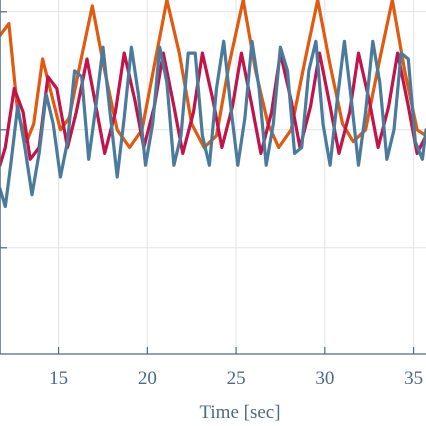 The image size is (426, 426). Describe the element at coordinates (147, 378) in the screenshot. I see `x-tick-label: 20` at that location.